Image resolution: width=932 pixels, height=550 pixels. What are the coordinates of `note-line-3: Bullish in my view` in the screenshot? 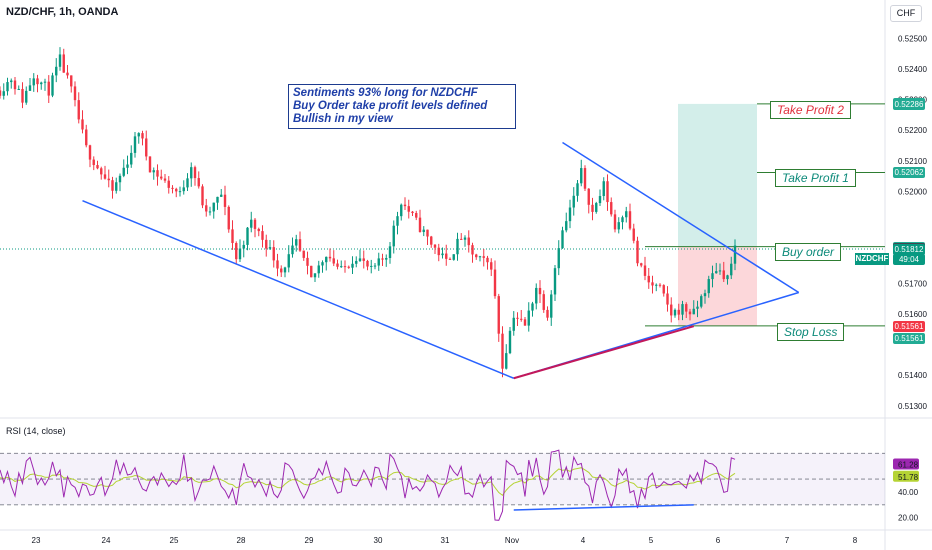 It's located at (343, 119).